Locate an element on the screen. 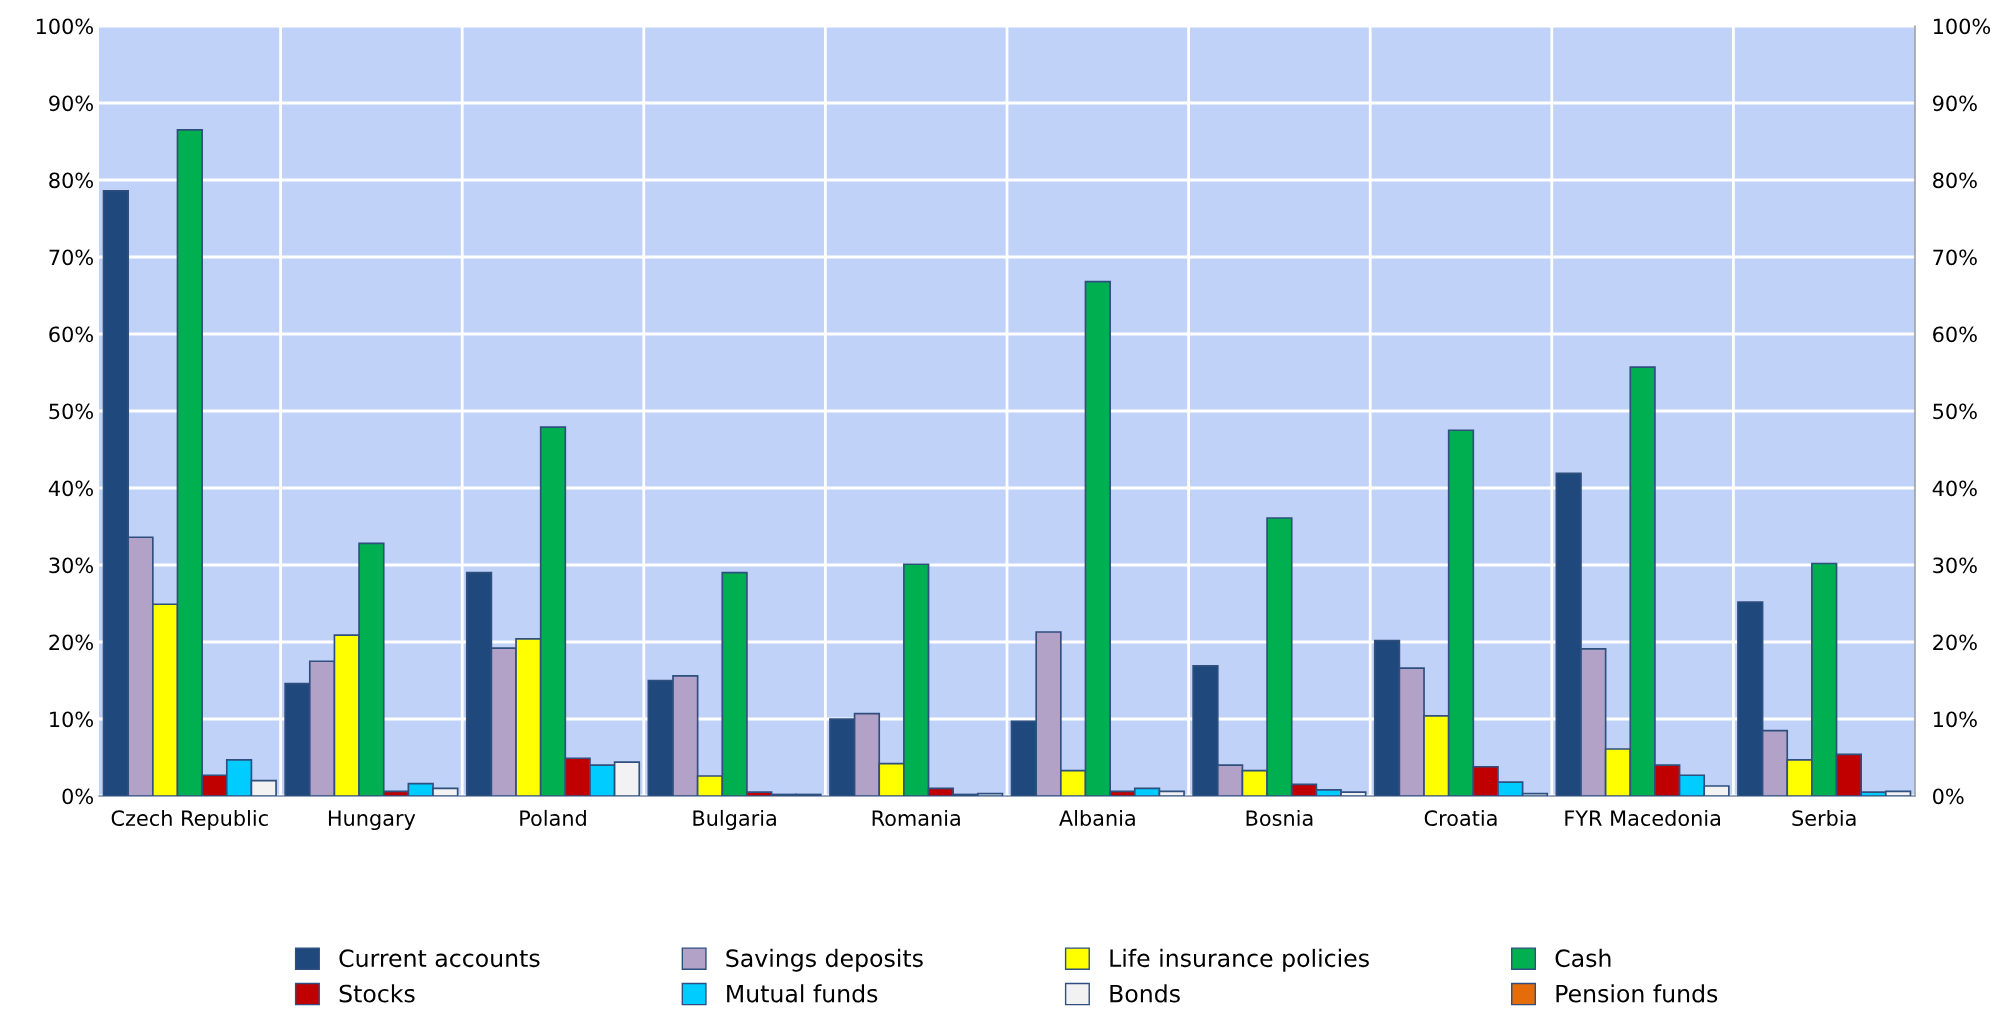  y-tick-label: 40% is located at coordinates (70, 488).